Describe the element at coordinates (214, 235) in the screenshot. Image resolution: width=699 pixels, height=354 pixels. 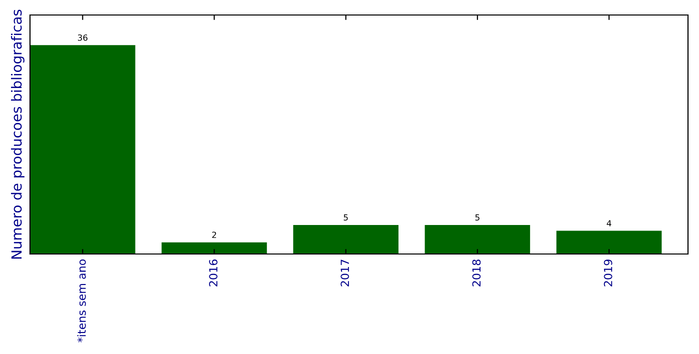
I see `data-label: 2` at that location.